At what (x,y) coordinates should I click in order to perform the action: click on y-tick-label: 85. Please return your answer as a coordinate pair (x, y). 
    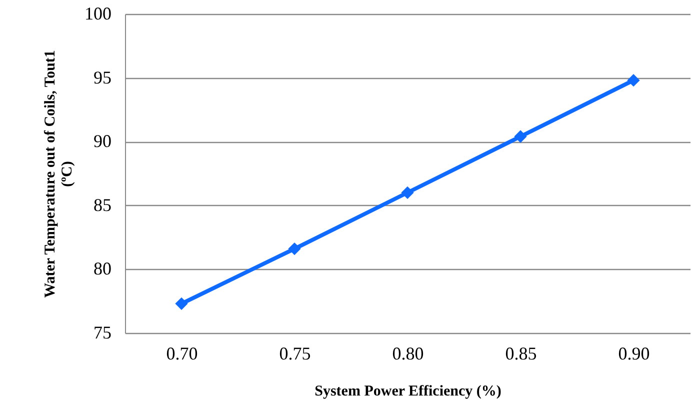
    Looking at the image, I should click on (103, 204).